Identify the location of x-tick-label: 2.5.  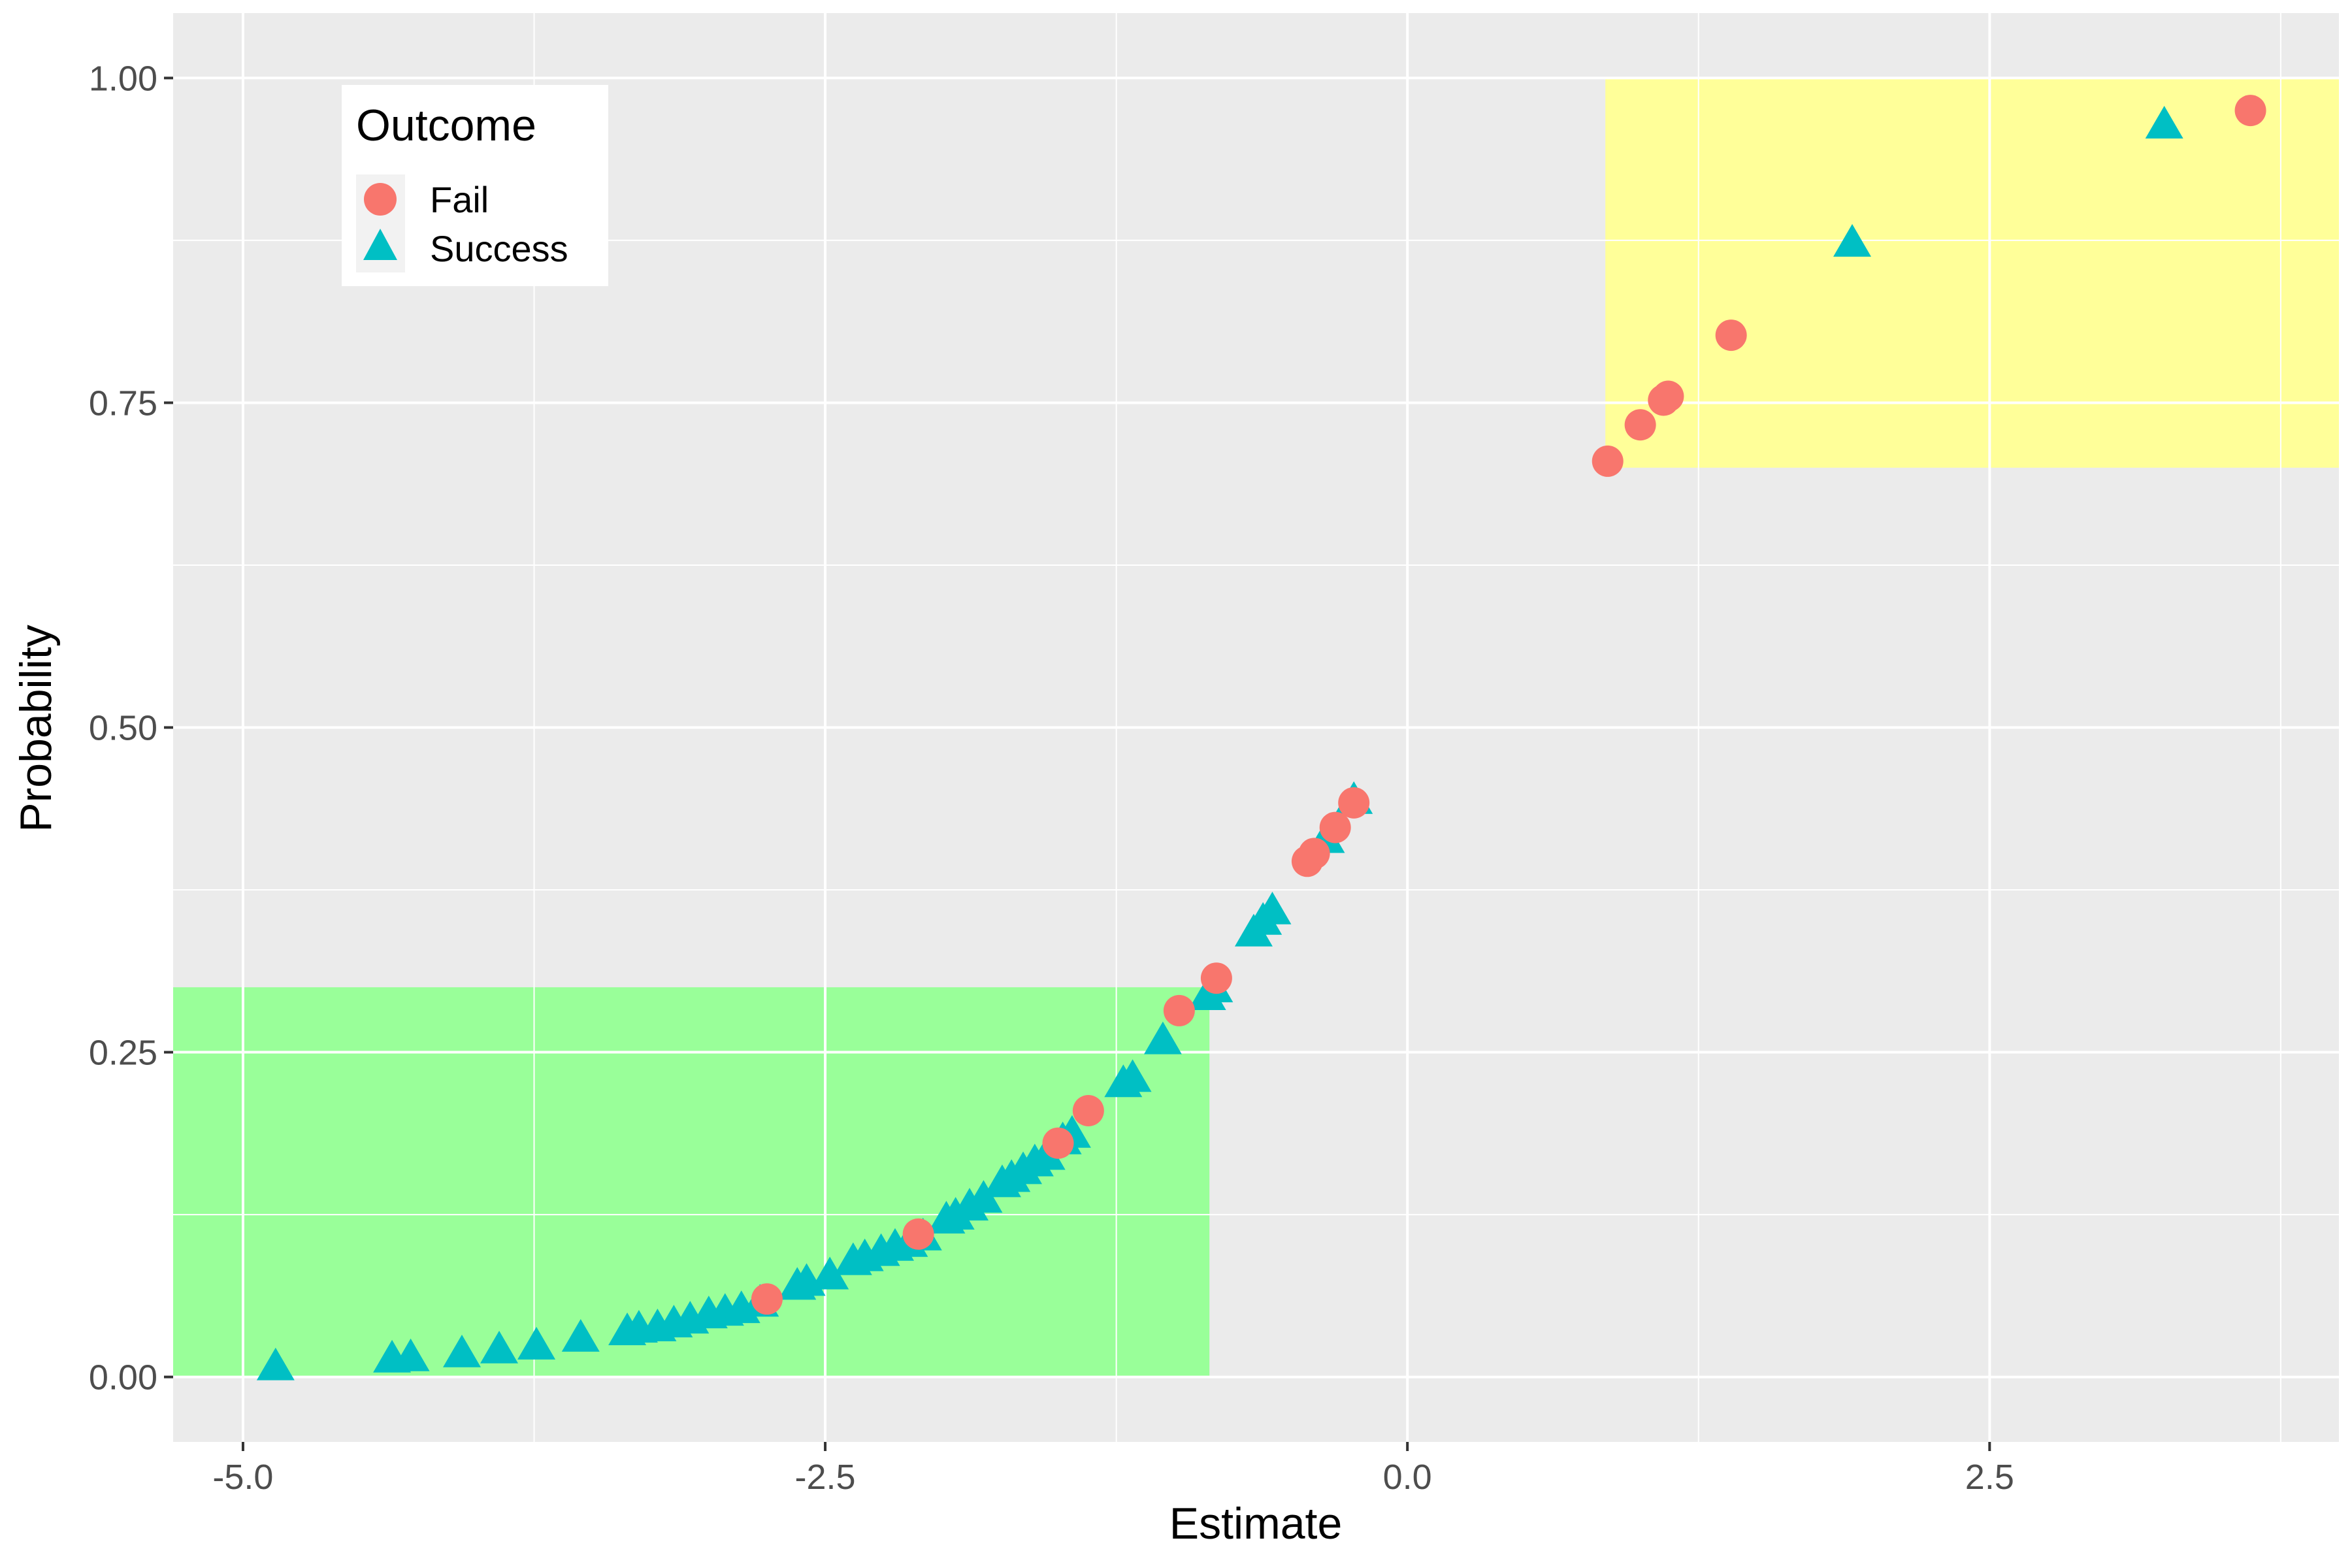
(1989, 1477).